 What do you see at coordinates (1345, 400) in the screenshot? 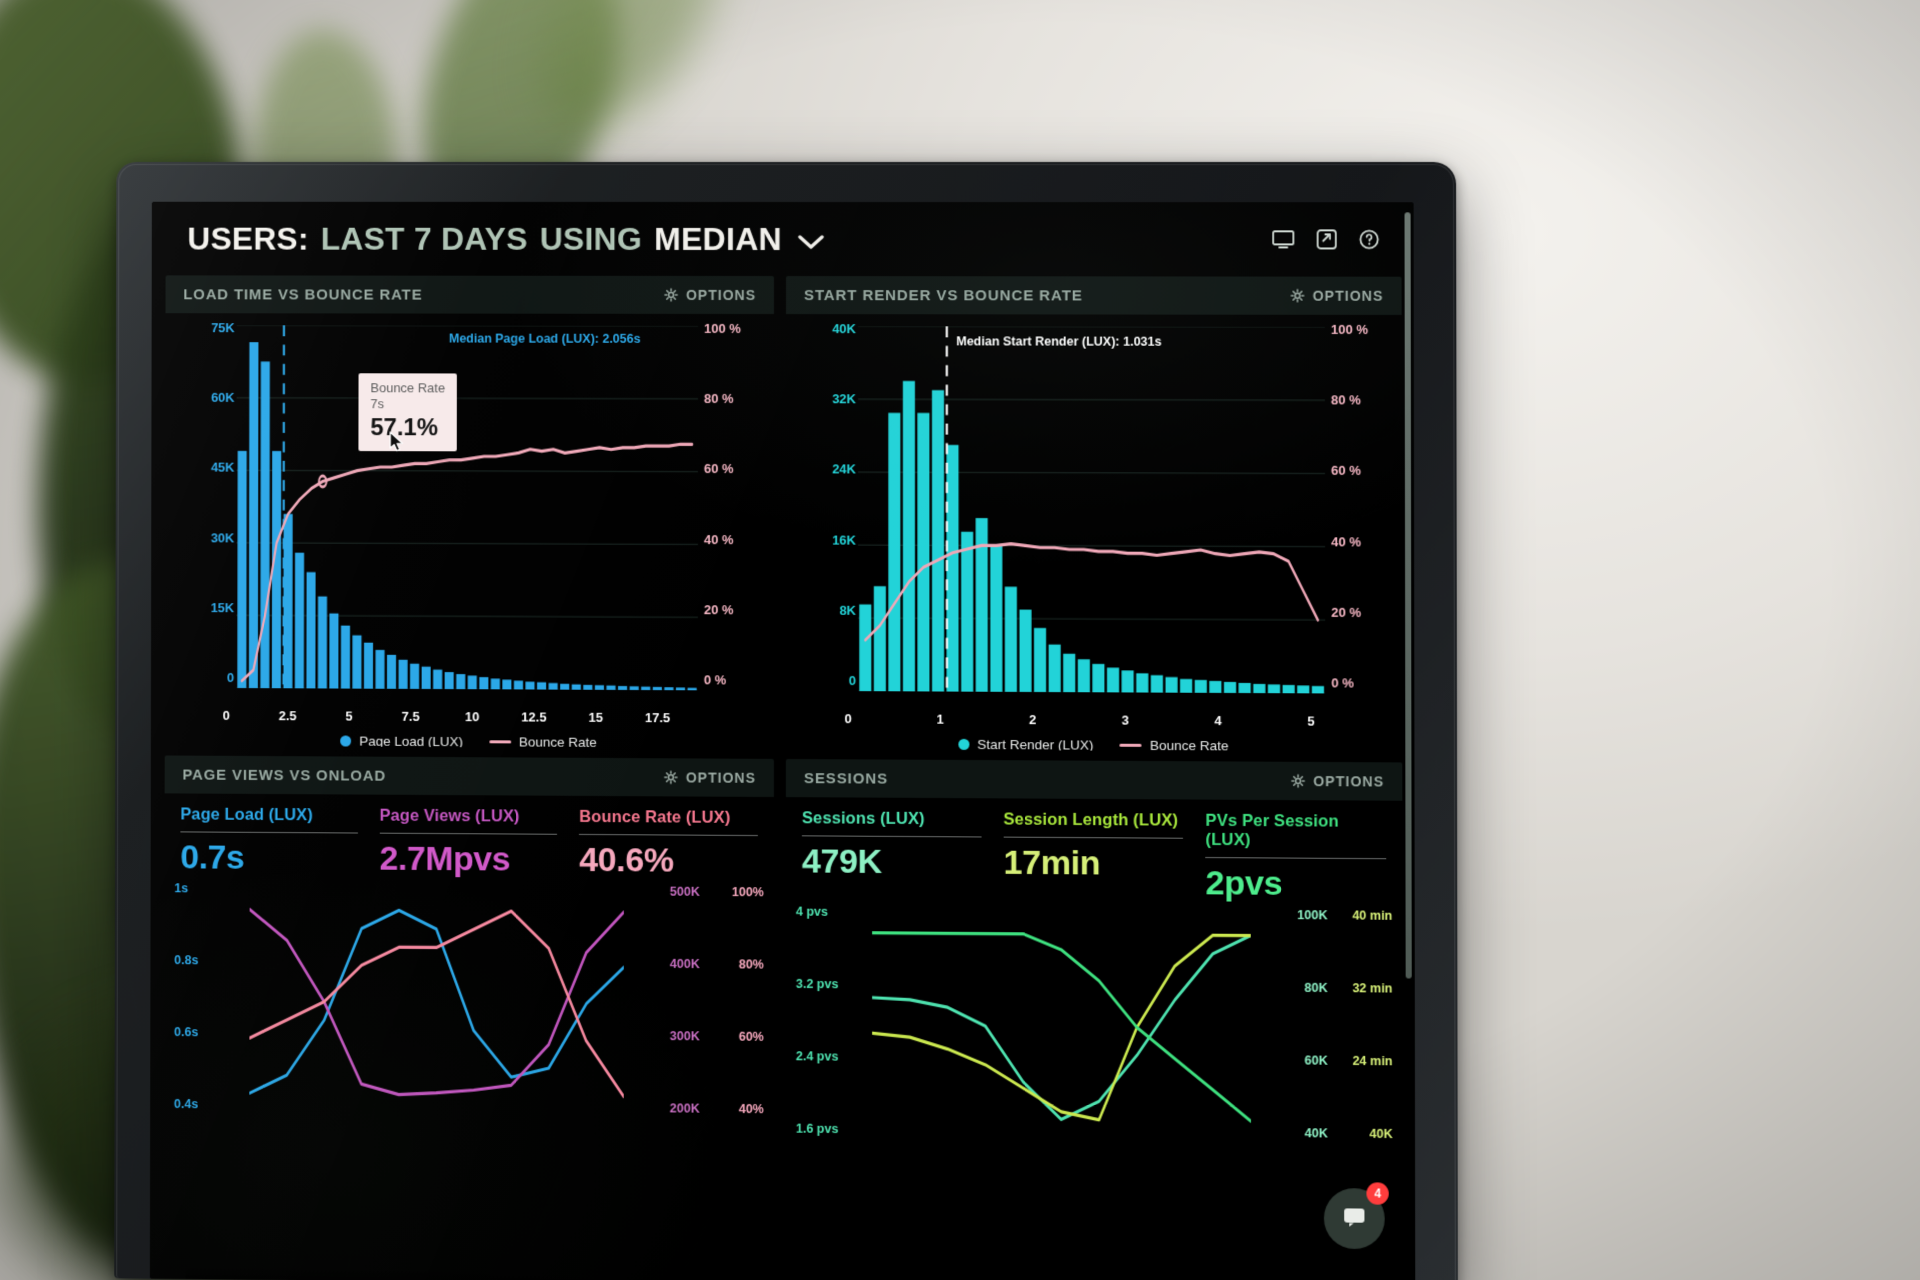
I see `y2-tick: 80 %` at bounding box center [1345, 400].